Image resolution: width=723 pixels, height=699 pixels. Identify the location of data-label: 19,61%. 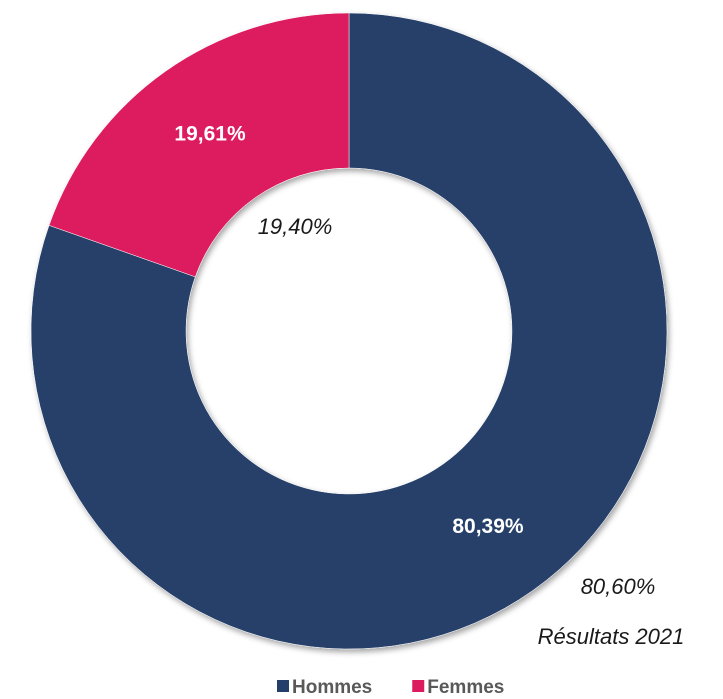
(210, 133).